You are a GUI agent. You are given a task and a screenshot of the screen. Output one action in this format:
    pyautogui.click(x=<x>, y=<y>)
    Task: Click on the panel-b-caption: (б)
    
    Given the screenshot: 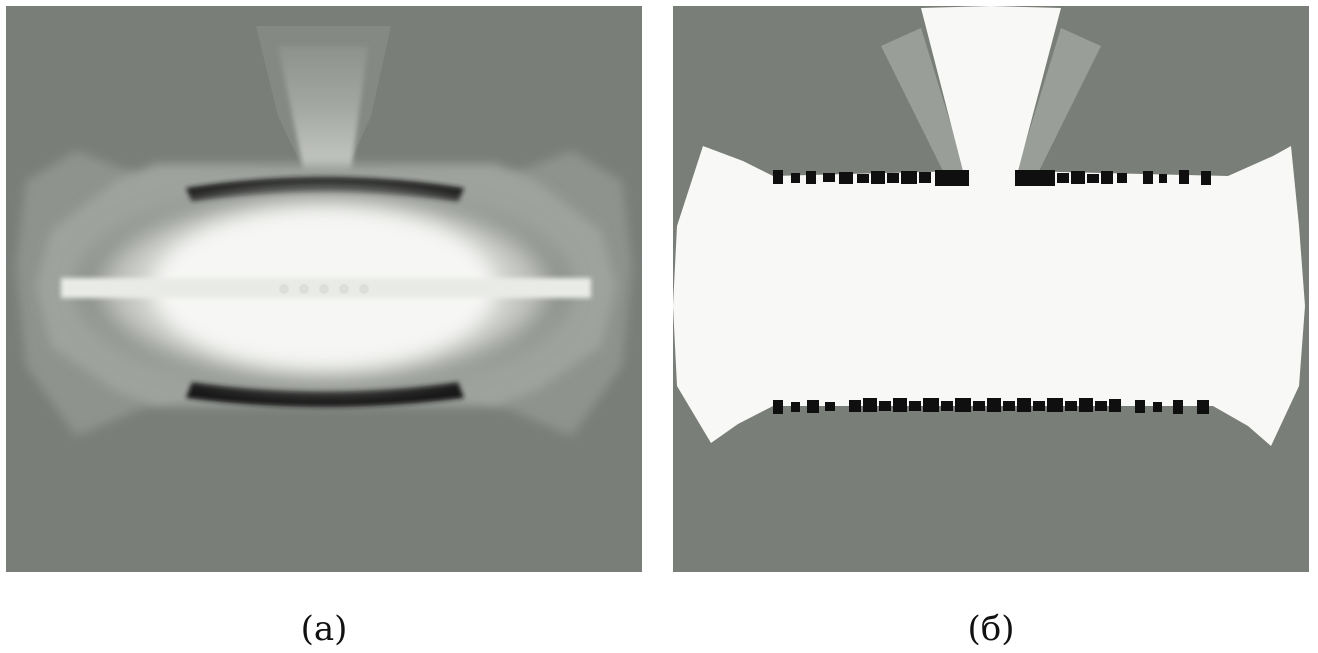 What is the action you would take?
    pyautogui.click(x=991, y=629)
    